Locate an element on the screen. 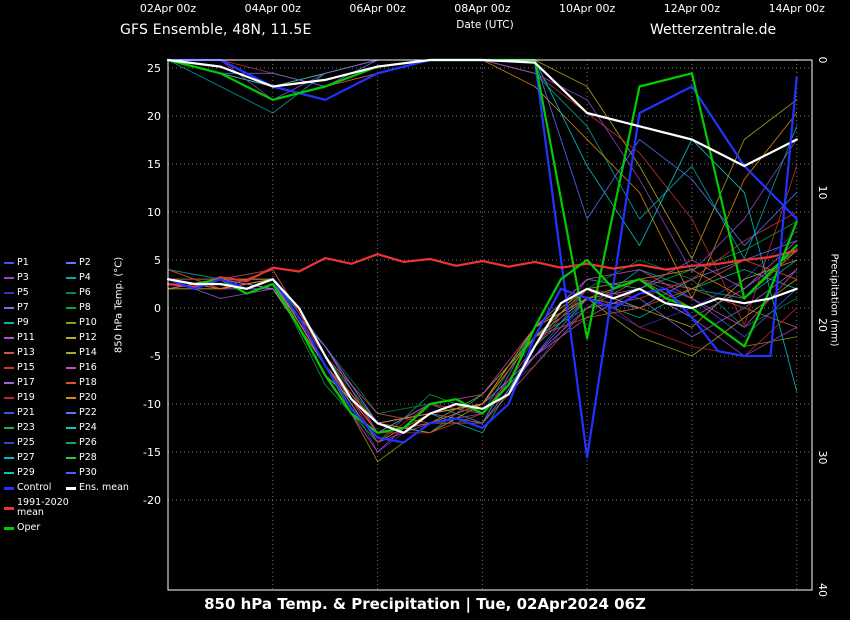 The image size is (850, 620). left-tick-label: 15 is located at coordinates (154, 164).